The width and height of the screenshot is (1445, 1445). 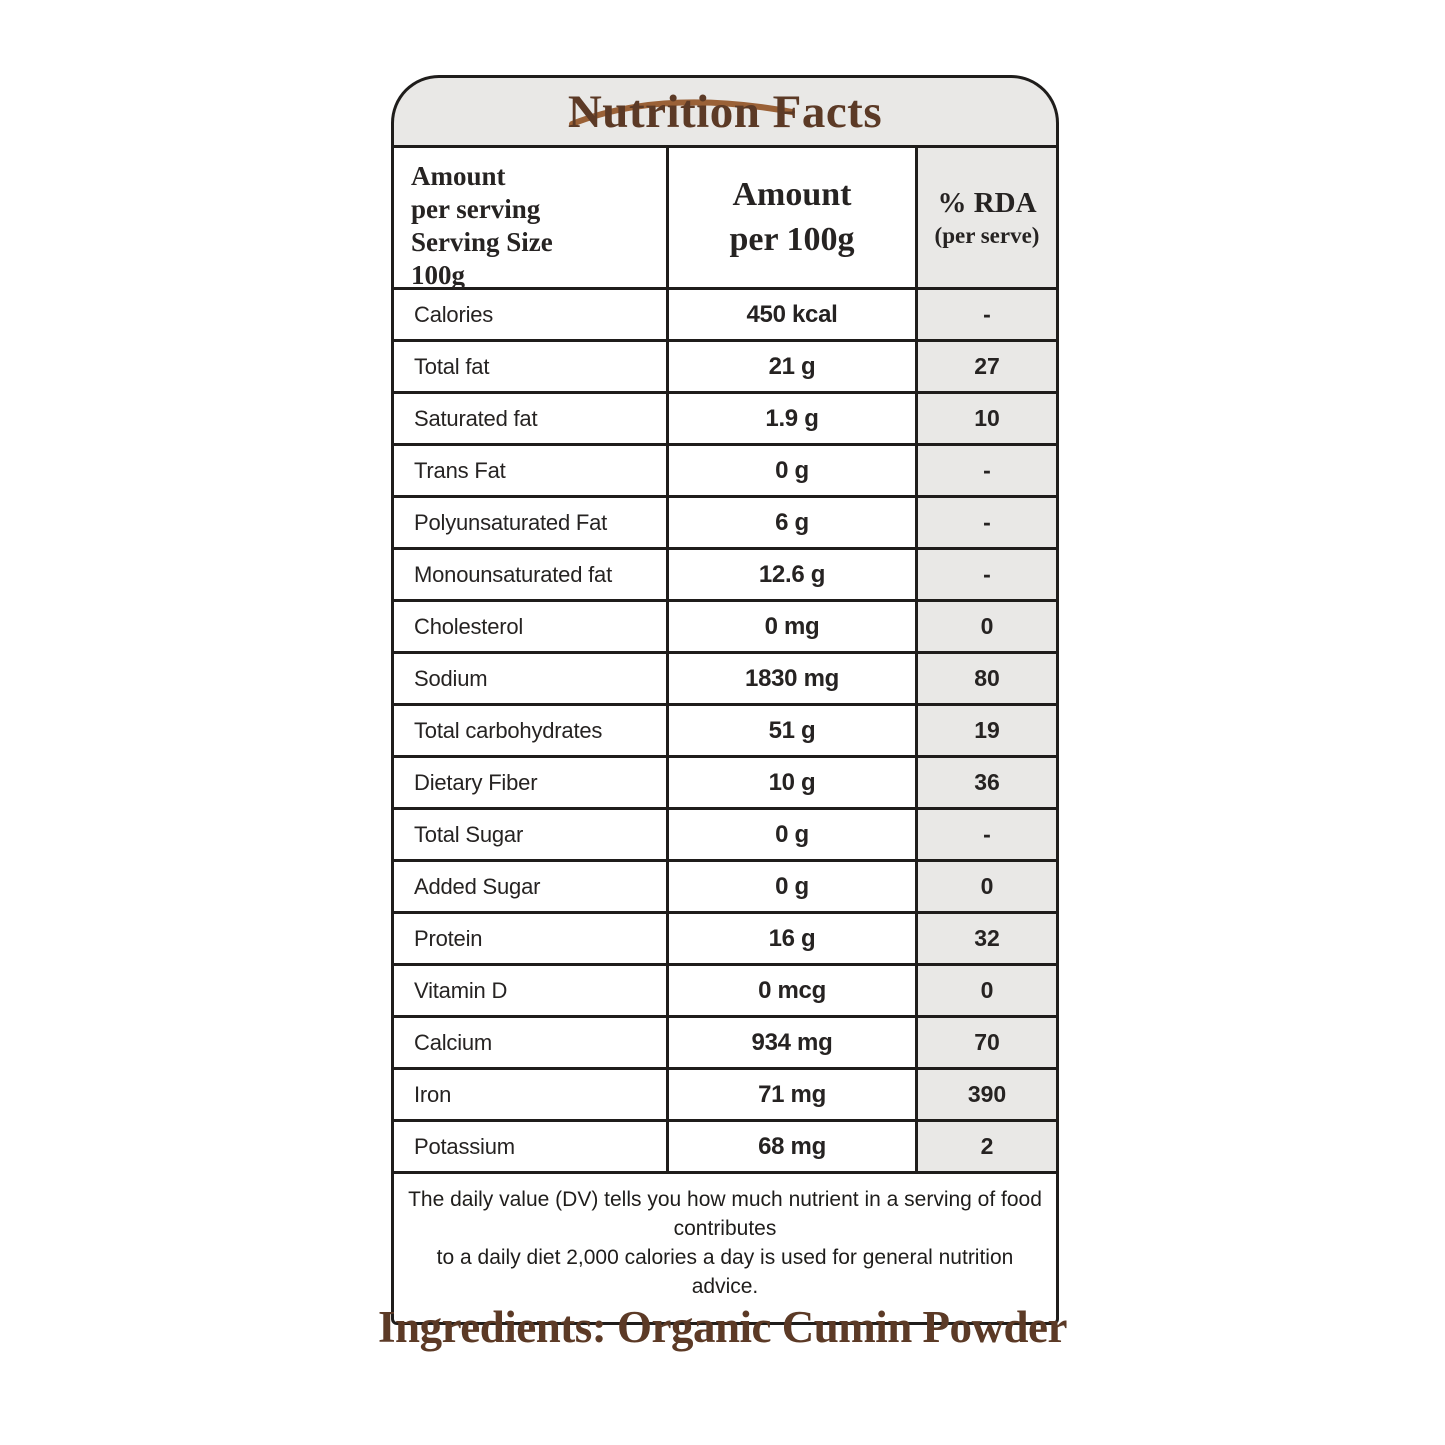 What do you see at coordinates (792, 574) in the screenshot?
I see `nutrient-amount: 12.6 g` at bounding box center [792, 574].